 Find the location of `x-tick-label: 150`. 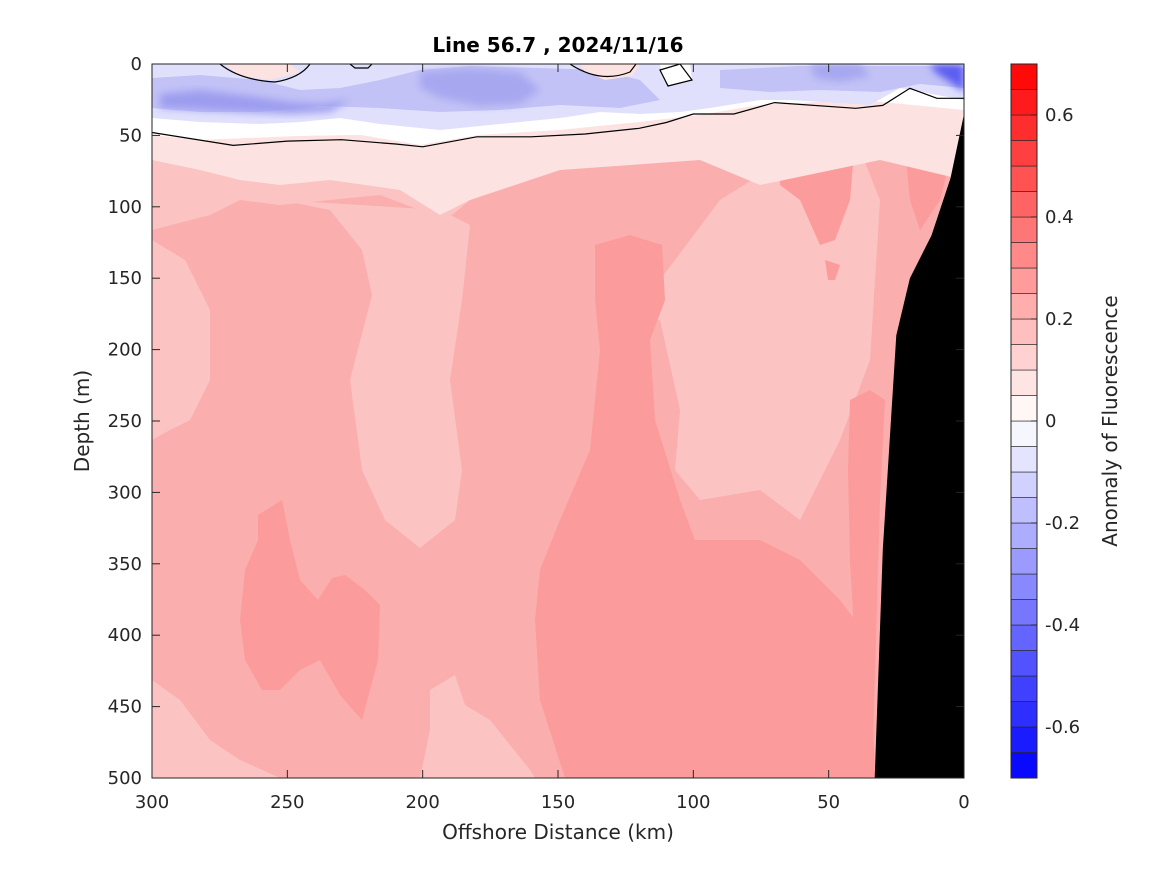

x-tick-label: 150 is located at coordinates (558, 802).